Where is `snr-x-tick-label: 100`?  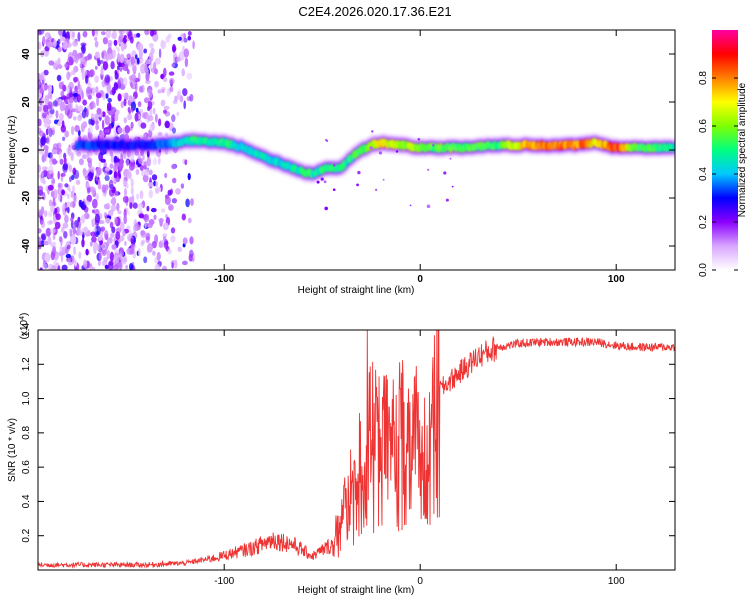 snr-x-tick-label: 100 is located at coordinates (616, 581).